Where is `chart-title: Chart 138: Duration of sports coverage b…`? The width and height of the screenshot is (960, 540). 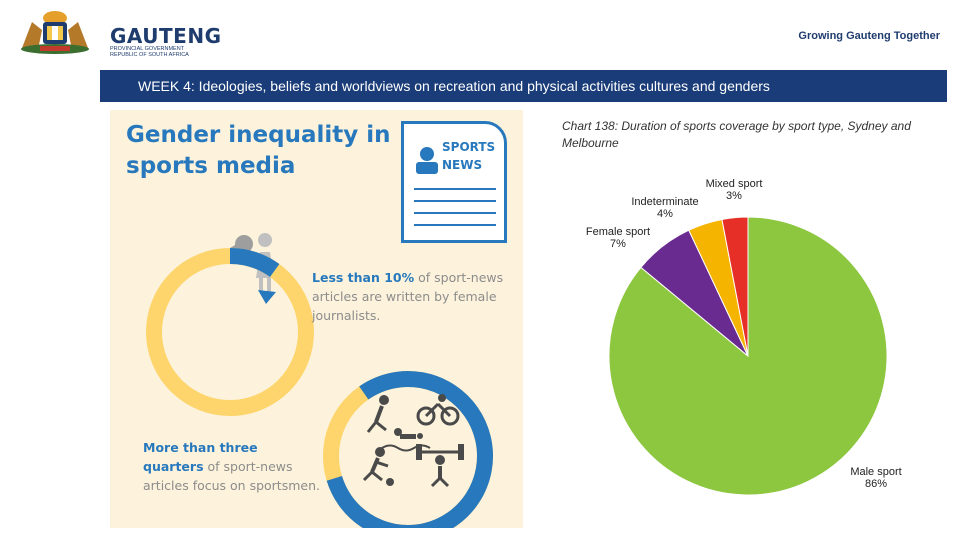 chart-title: Chart 138: Duration of sports coverage b… is located at coordinates (736, 134).